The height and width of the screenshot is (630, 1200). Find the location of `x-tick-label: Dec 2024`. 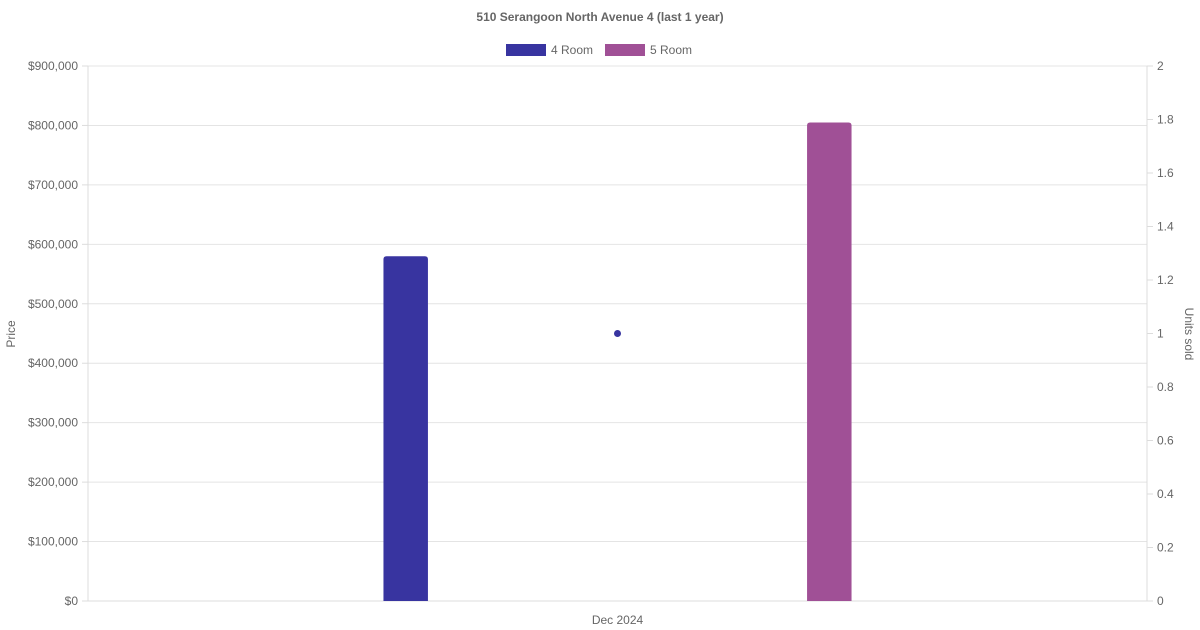

x-tick-label: Dec 2024 is located at coordinates (618, 620).